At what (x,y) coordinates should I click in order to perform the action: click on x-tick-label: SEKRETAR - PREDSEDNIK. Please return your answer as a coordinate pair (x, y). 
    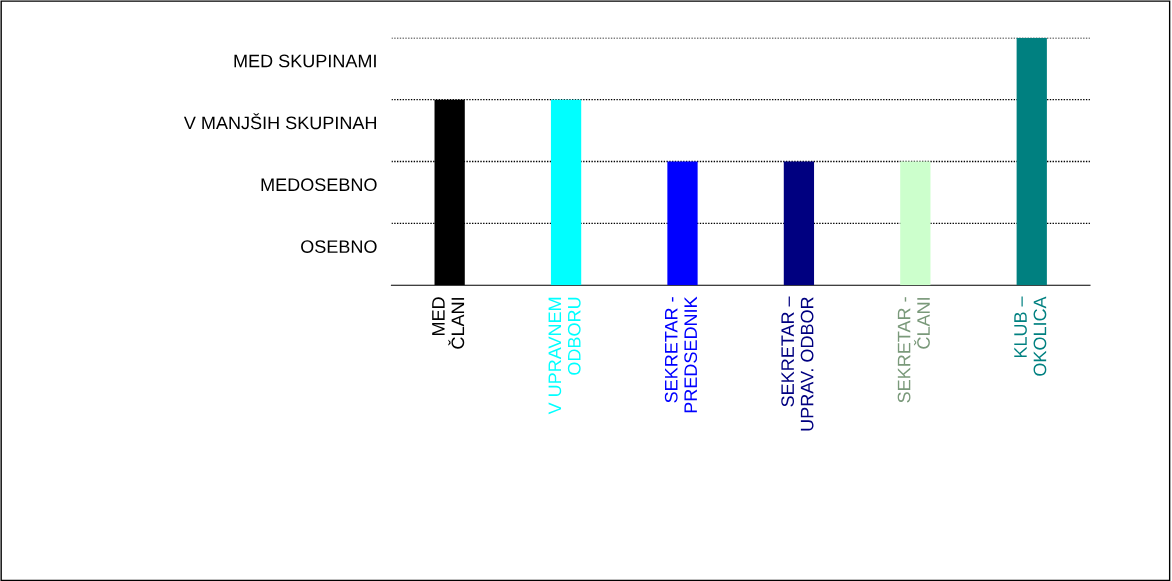
    Looking at the image, I should click on (681, 354).